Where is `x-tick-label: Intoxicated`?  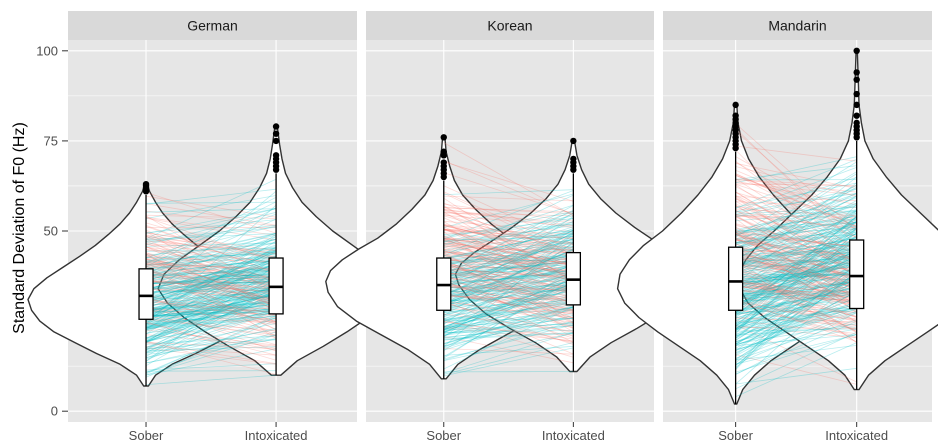
x-tick-label: Intoxicated is located at coordinates (856, 435).